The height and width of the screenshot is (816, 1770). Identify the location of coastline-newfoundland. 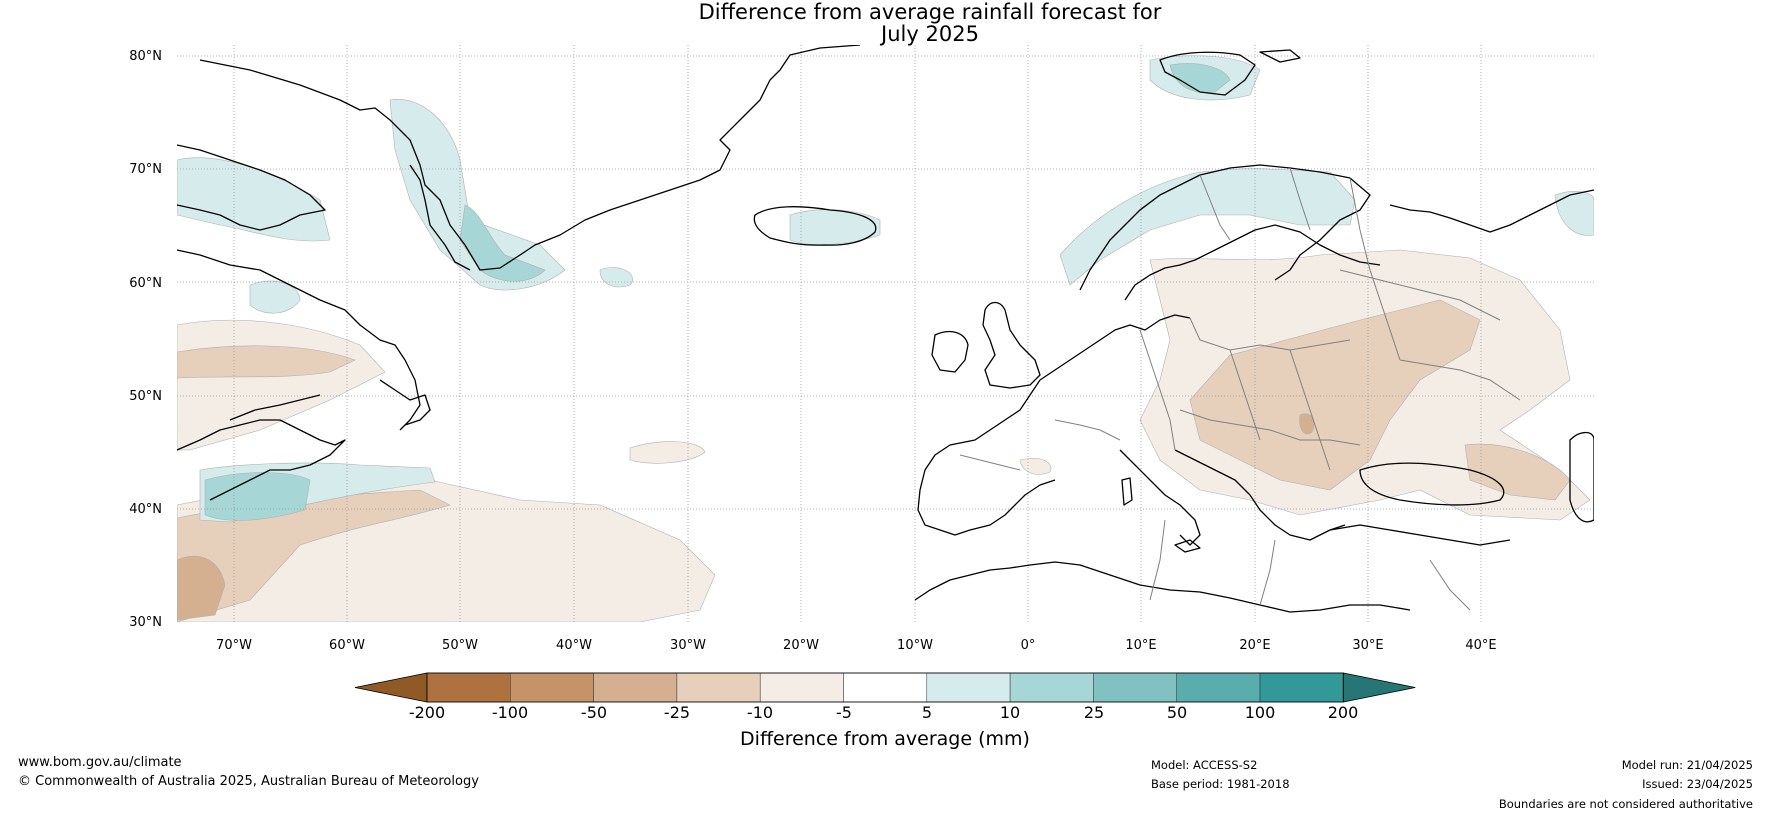
(405, 402).